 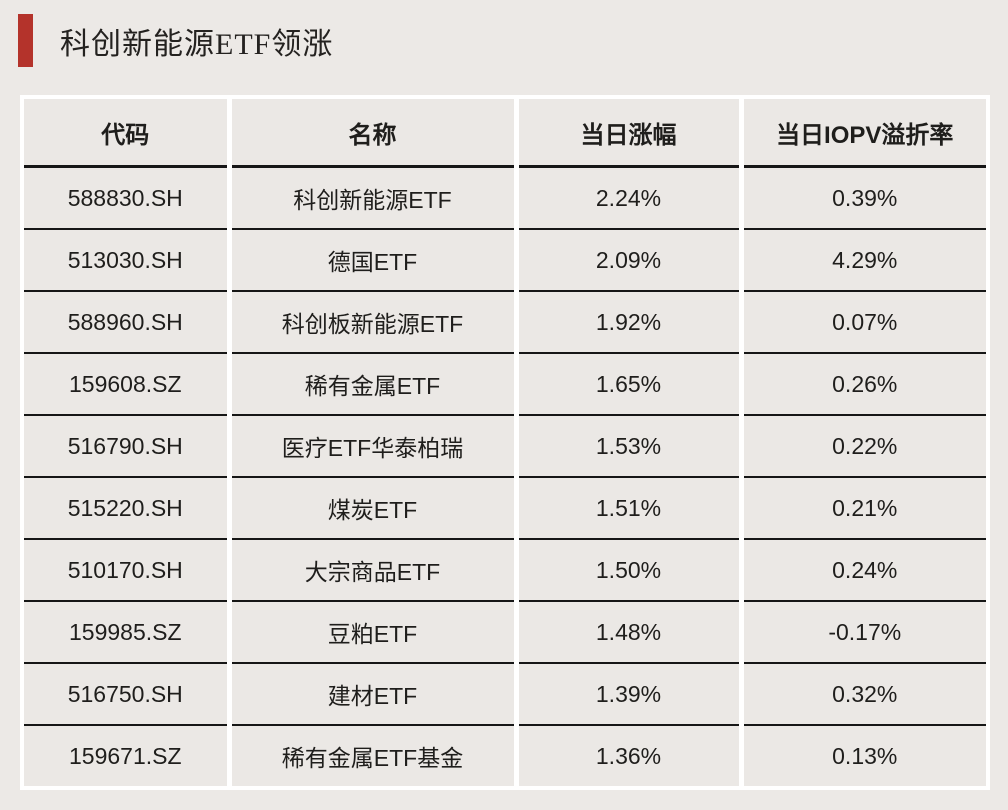 What do you see at coordinates (371, 694) in the screenshot?
I see `name-cell: 建材ETF` at bounding box center [371, 694].